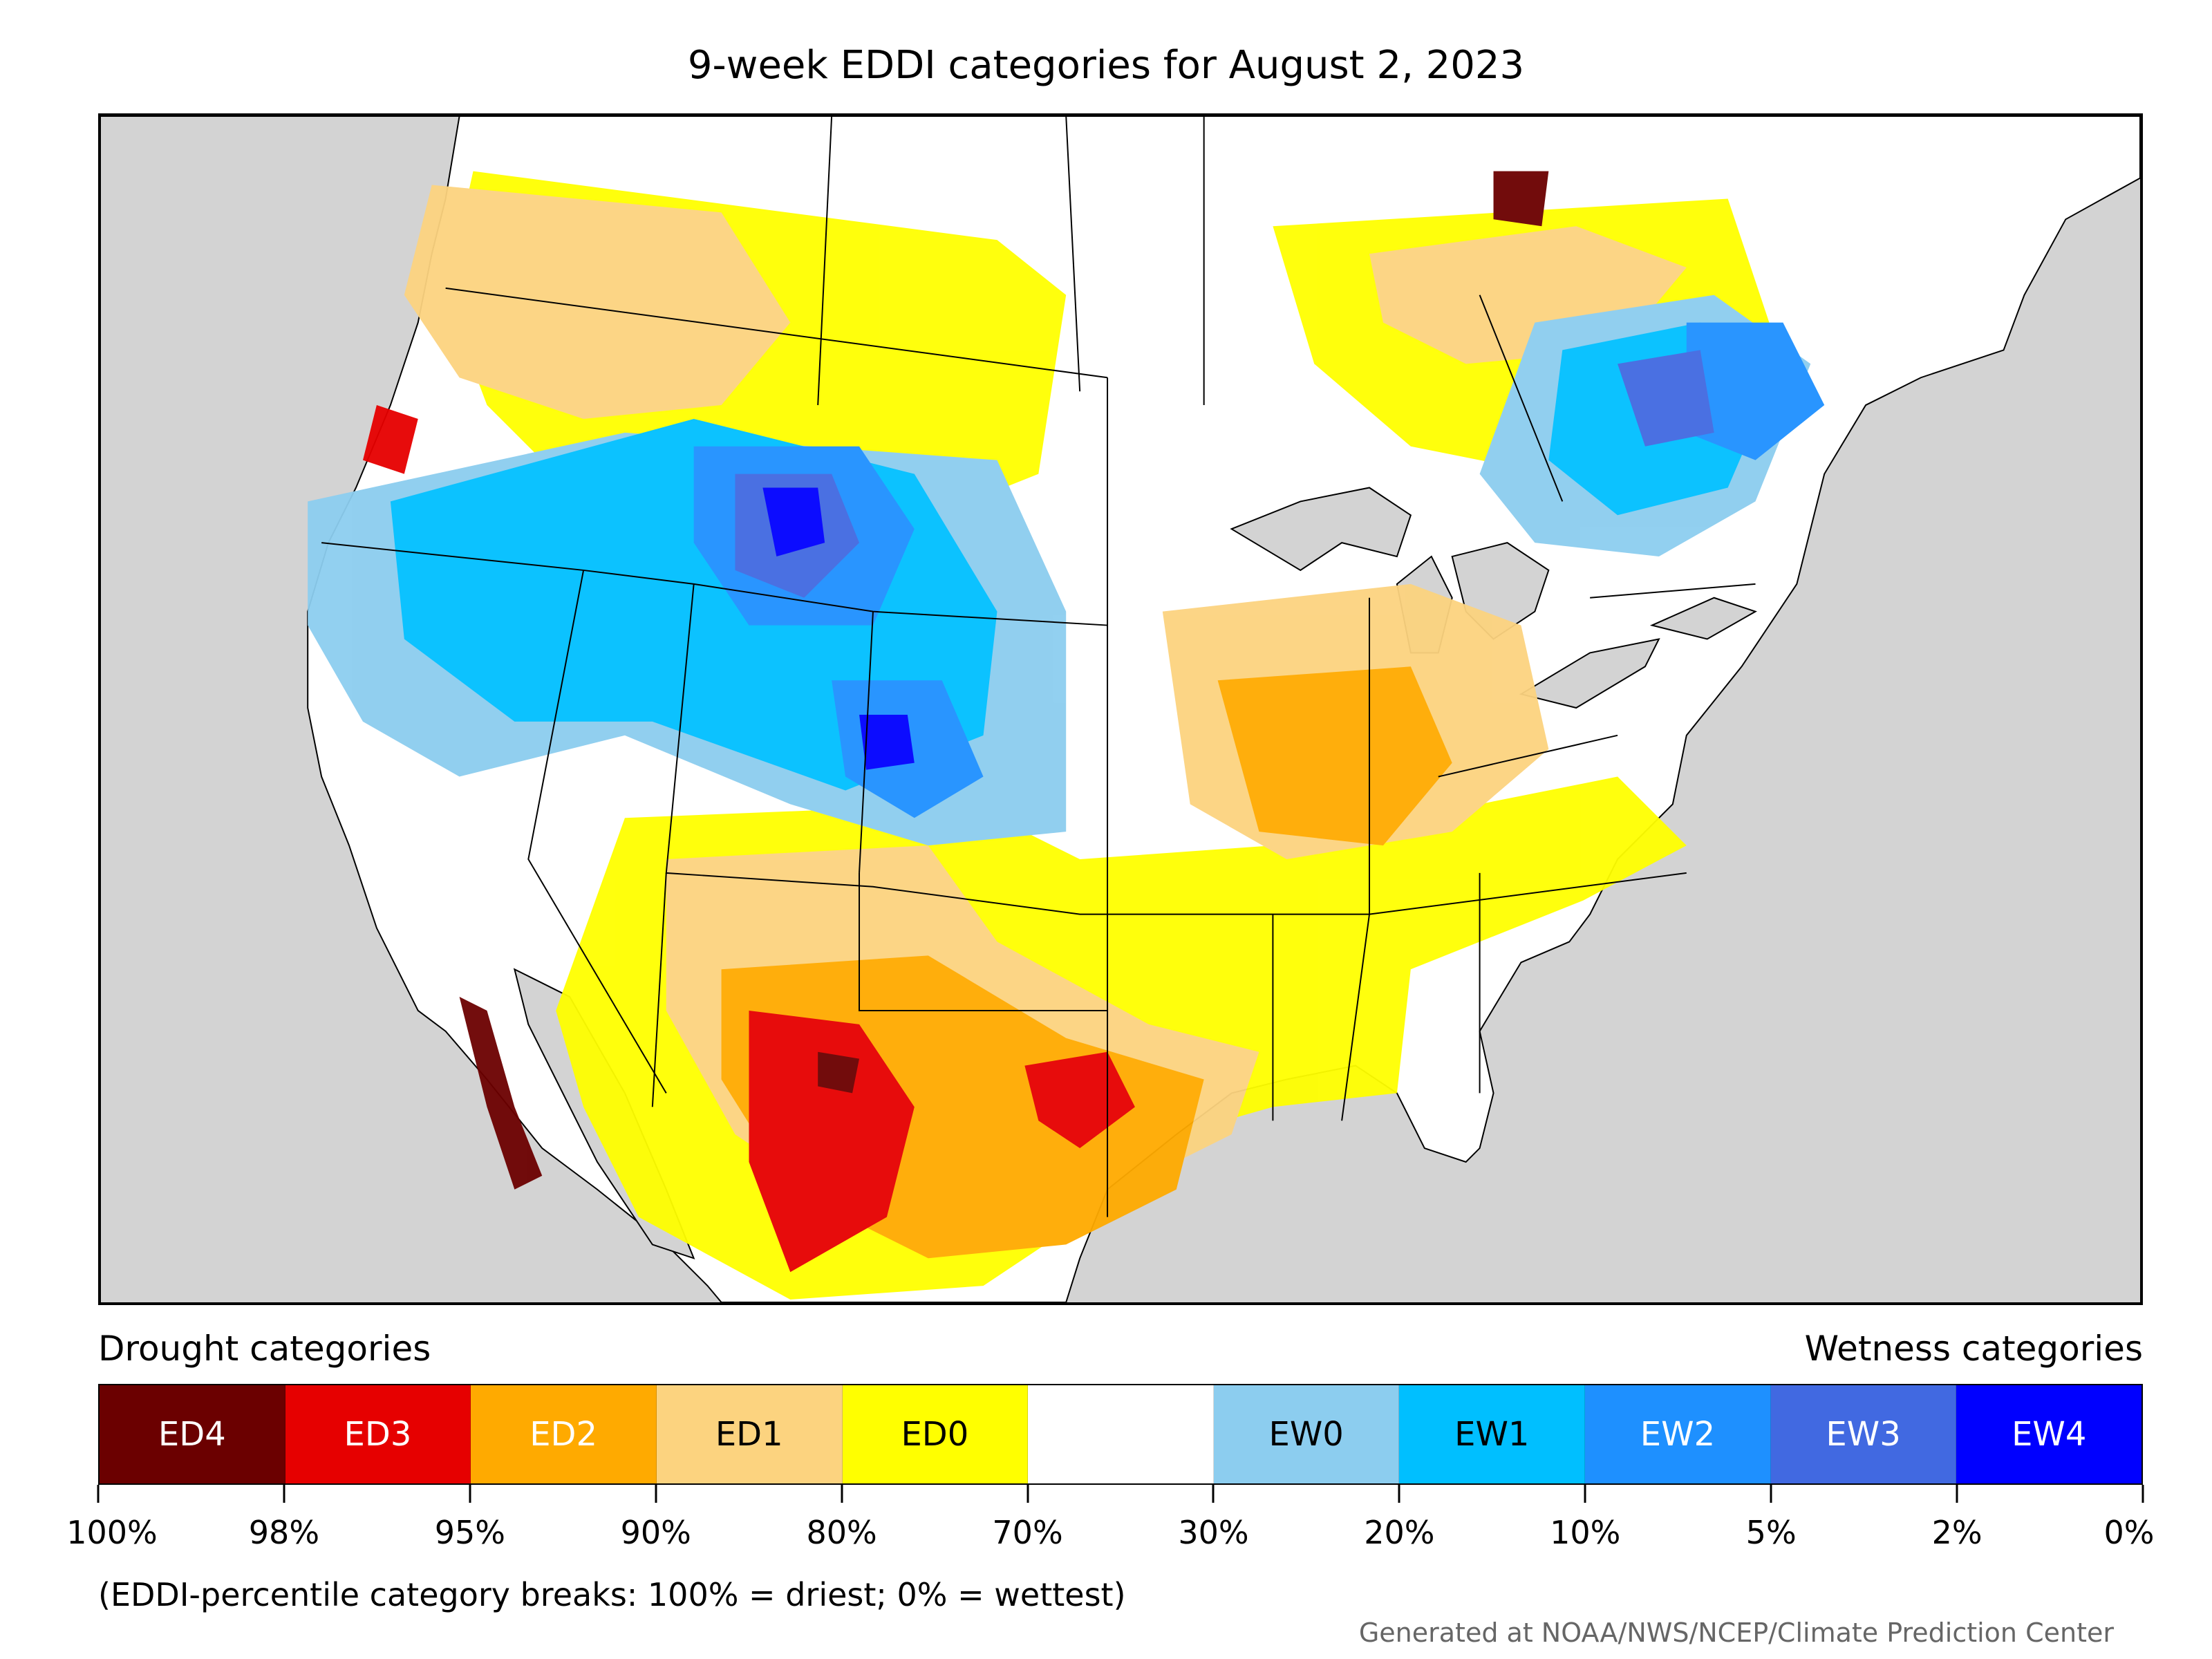 This screenshot has width=2212, height=1659. Describe the element at coordinates (378, 1434) in the screenshot. I see `category-cell: ED3` at that location.